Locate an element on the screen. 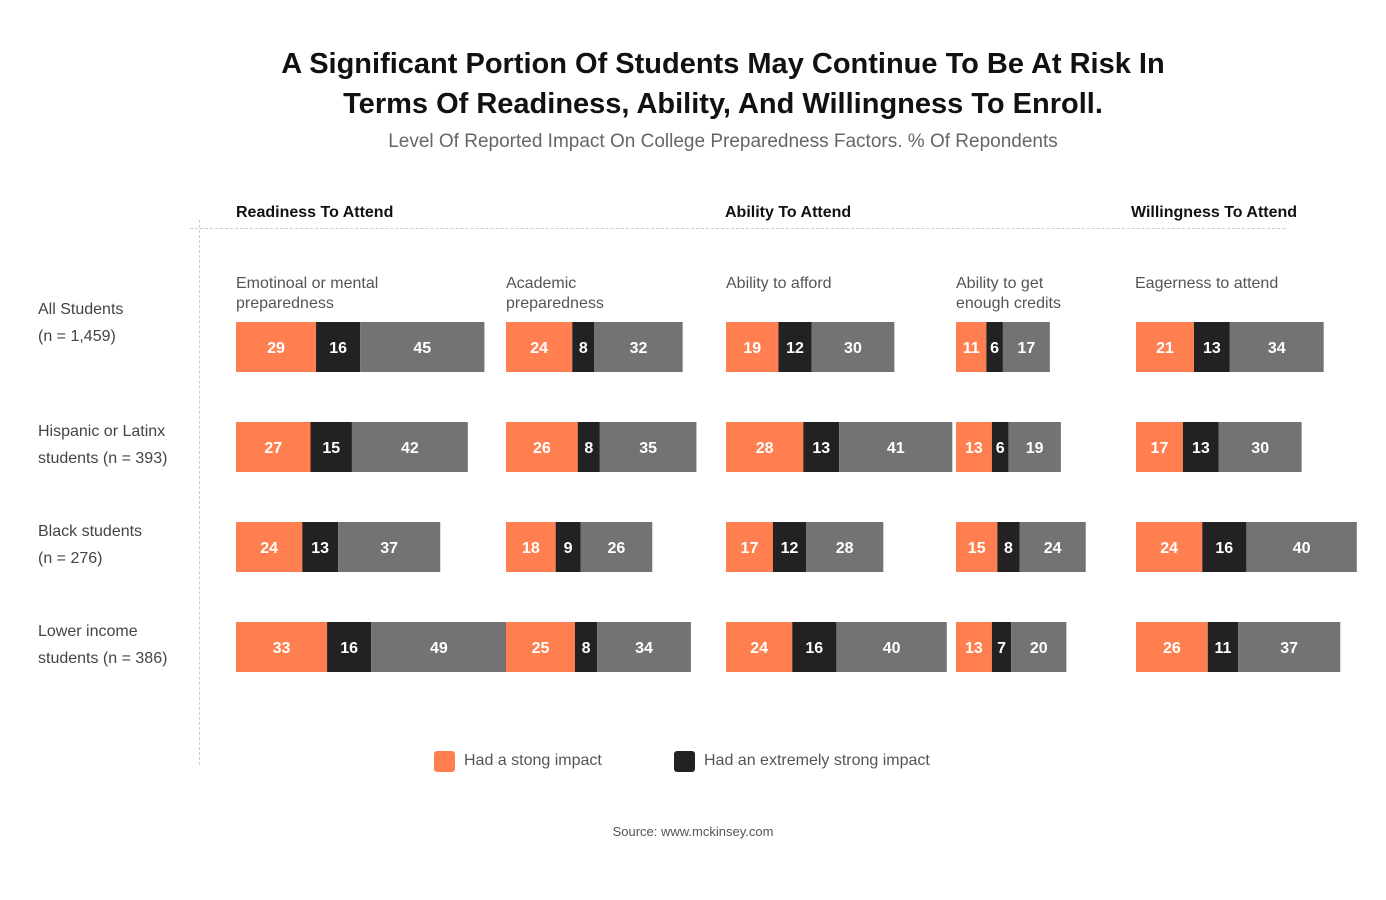  row-label-line: students (n = 393) is located at coordinates (103, 458).